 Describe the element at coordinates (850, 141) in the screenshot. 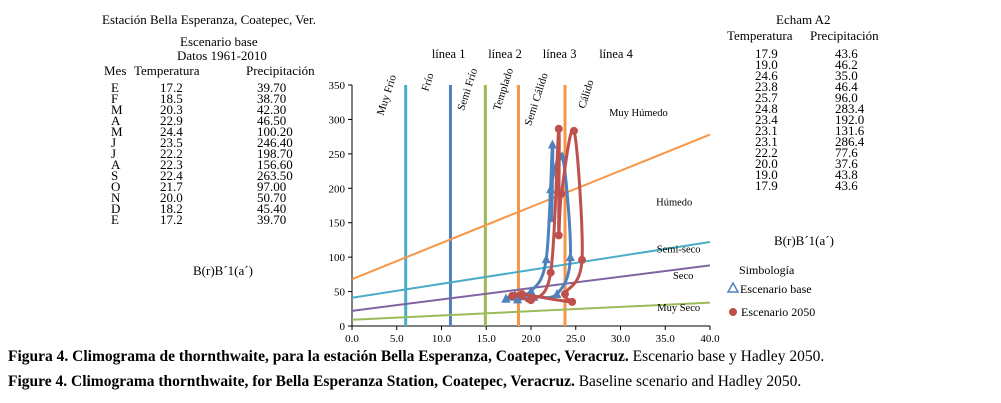

I see `right-table-cell: 286.4` at that location.